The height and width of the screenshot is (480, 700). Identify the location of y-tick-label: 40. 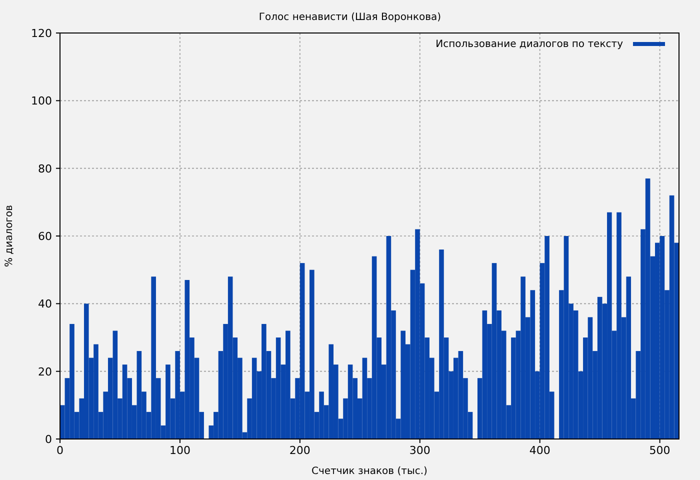
(45, 304).